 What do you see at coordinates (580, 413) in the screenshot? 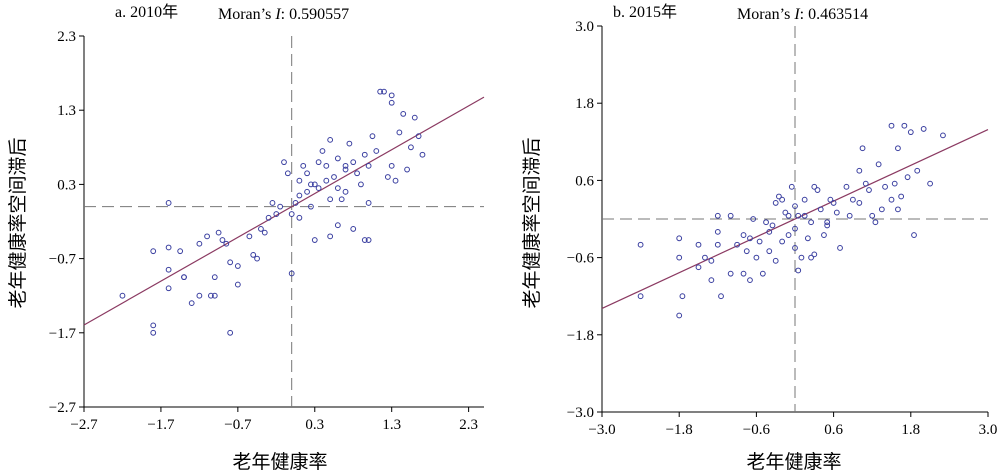
I see `panel-b-y-tick-label: −3.0` at bounding box center [580, 413].